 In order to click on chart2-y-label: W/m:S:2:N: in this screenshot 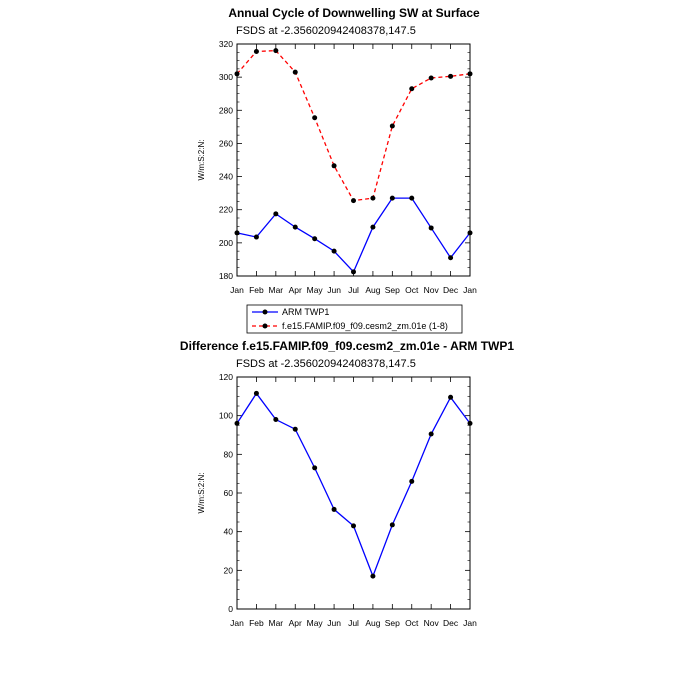, I will do `click(201, 493)`.